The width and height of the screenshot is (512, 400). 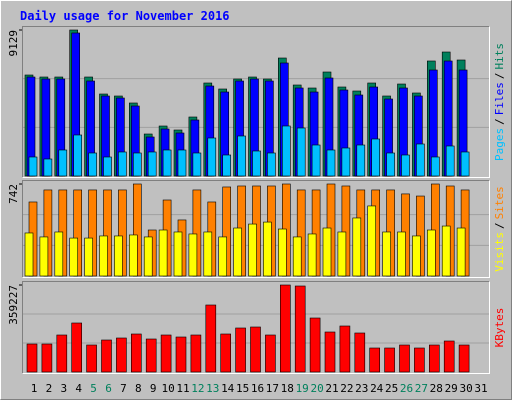 What do you see at coordinates (242, 388) in the screenshot?
I see `x-tick-label: 15` at bounding box center [242, 388].